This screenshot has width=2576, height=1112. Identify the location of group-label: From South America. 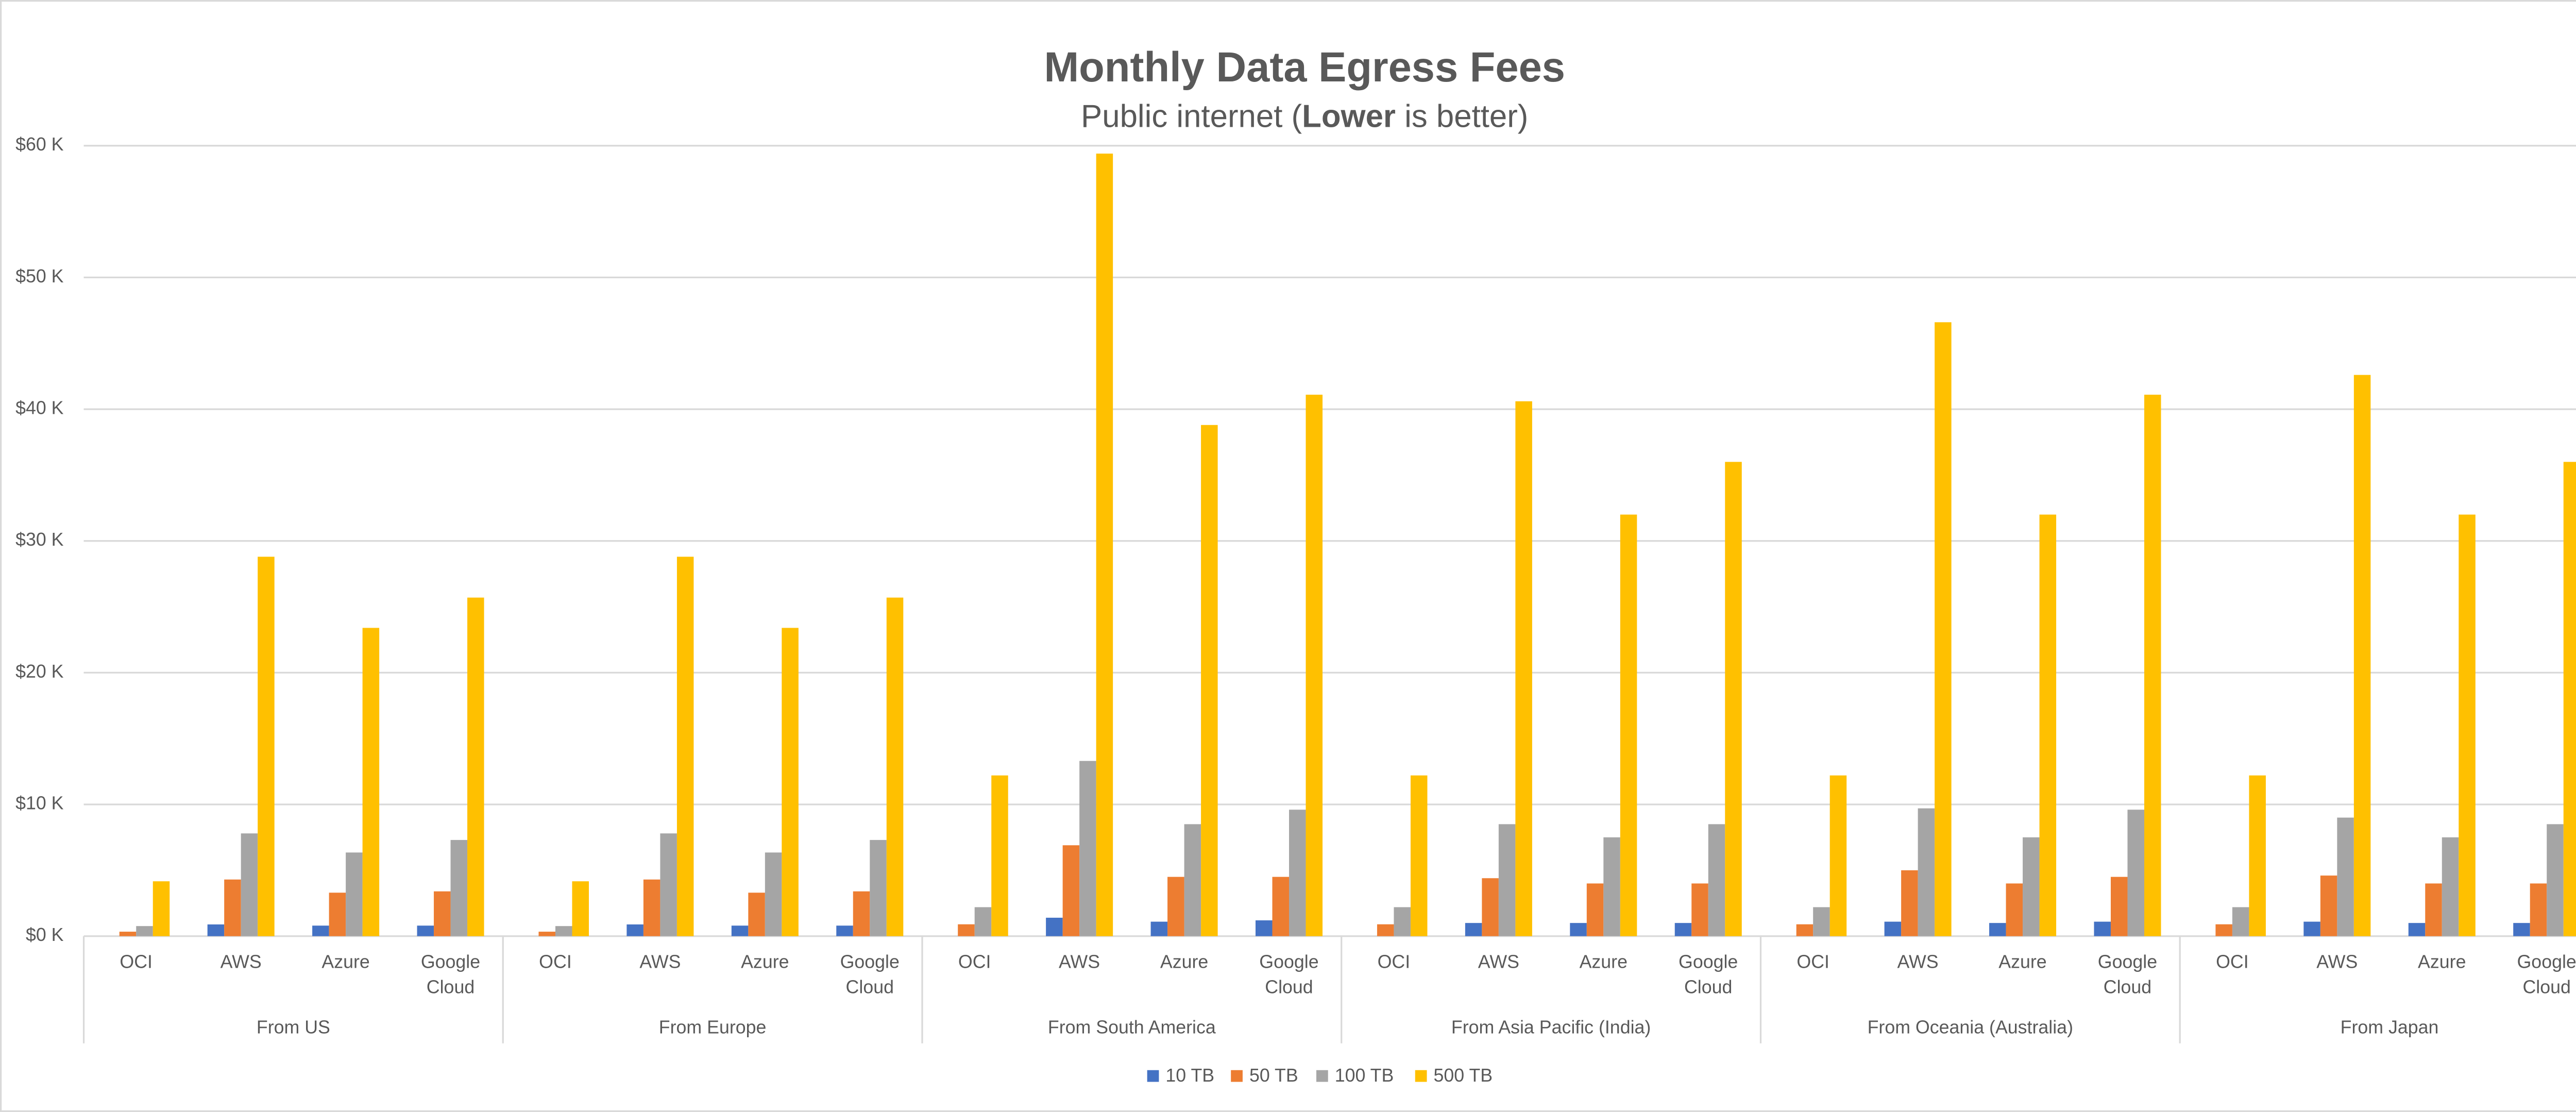
(1131, 1028).